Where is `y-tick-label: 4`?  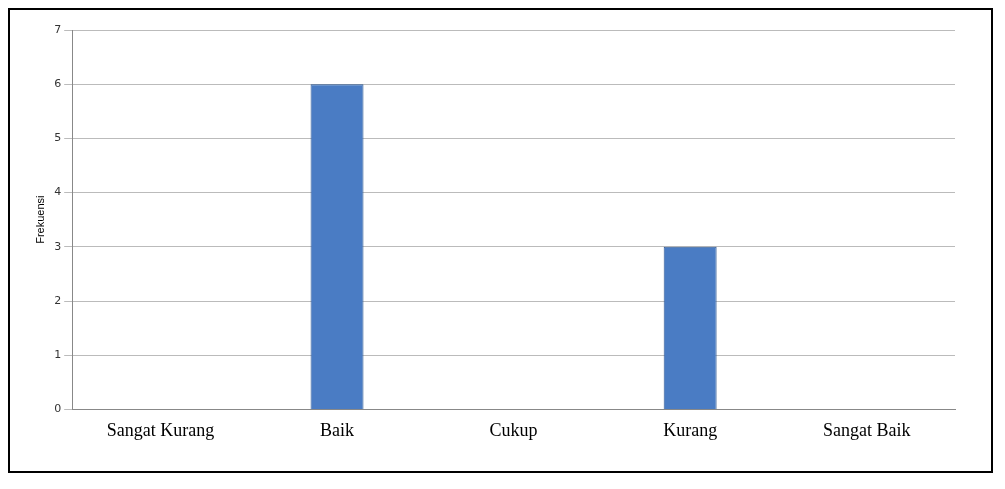 y-tick-label: 4 is located at coordinates (58, 192).